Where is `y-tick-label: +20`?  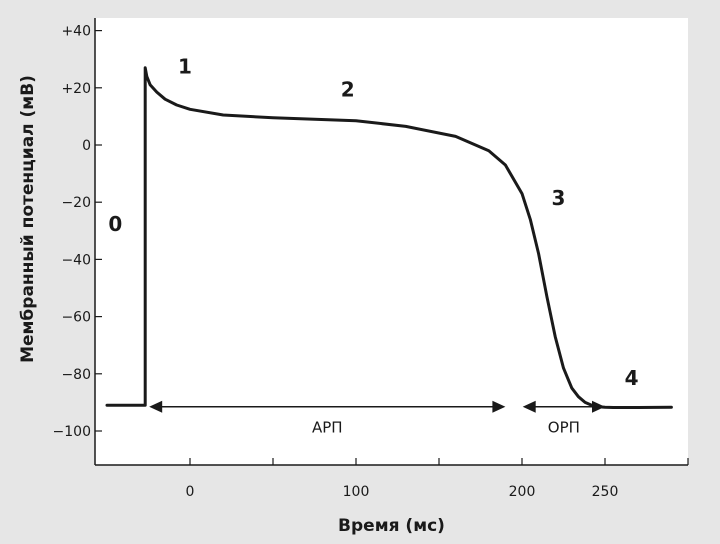 y-tick-label: +20 is located at coordinates (76, 89).